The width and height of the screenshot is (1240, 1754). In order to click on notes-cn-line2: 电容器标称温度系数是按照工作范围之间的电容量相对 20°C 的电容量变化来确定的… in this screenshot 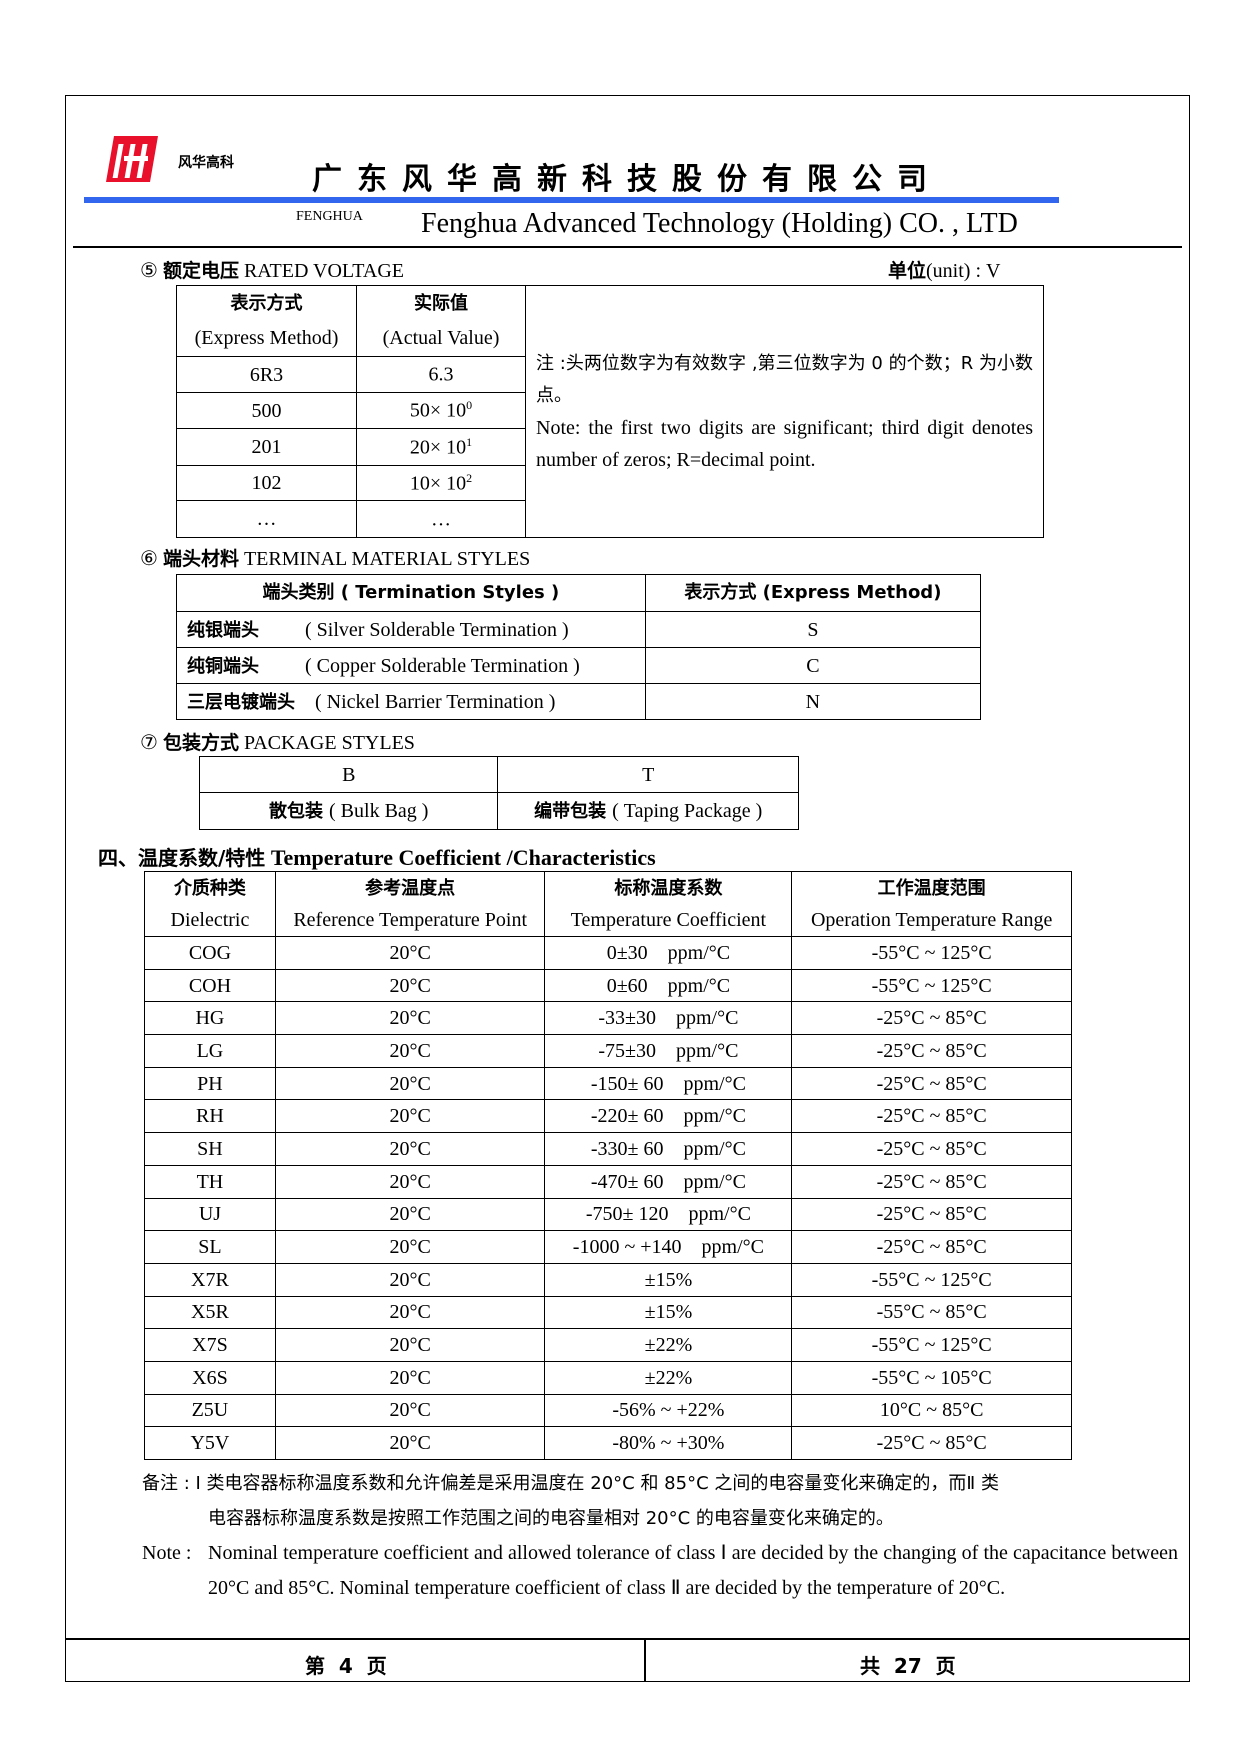, I will do `click(551, 1518)`.